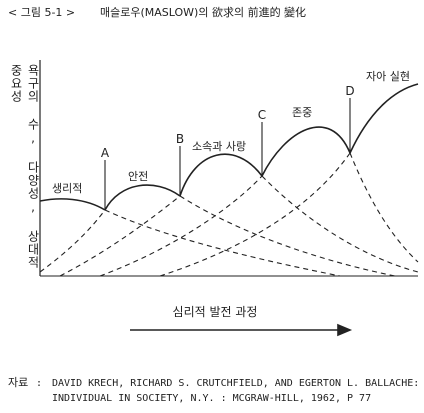  Describe the element at coordinates (345, 330) in the screenshot. I see `arrow-head` at that location.